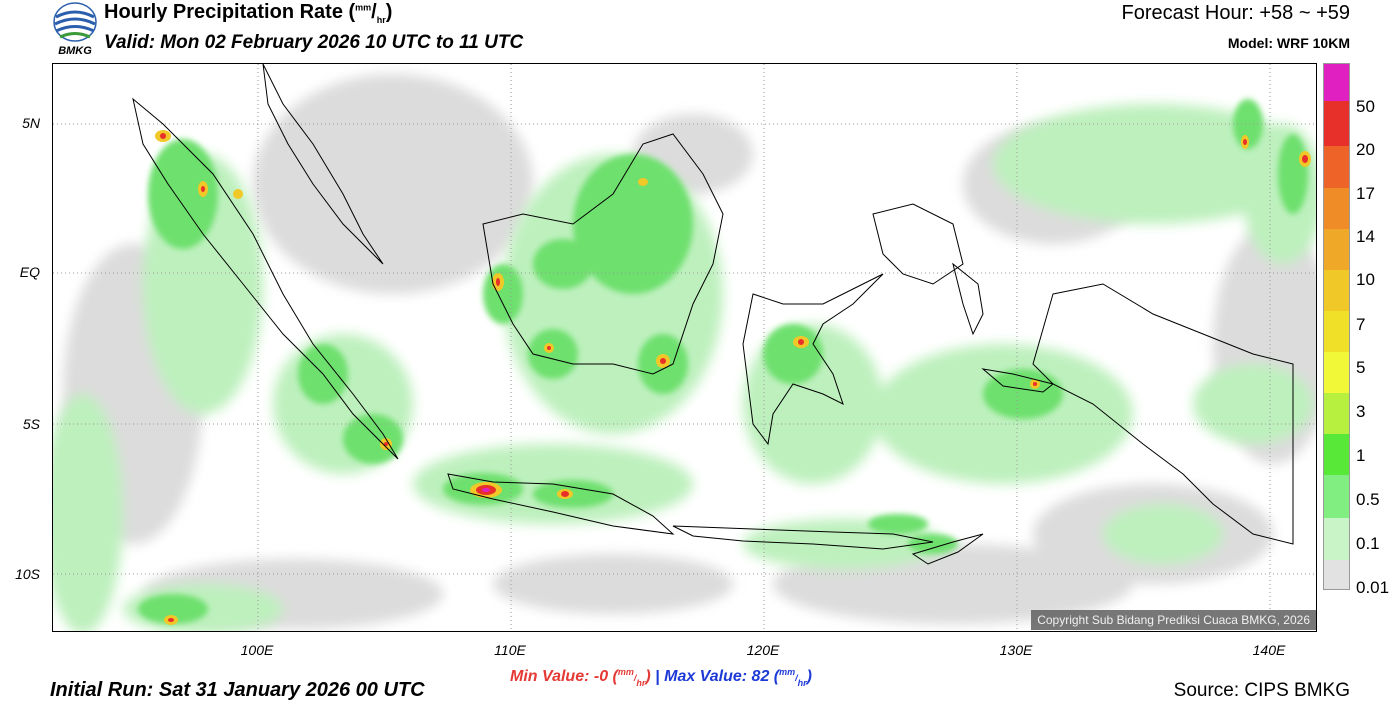 This screenshot has width=1400, height=709. I want to click on page-title: Hourly Precipitation Rate (mm/hr), so click(248, 13).